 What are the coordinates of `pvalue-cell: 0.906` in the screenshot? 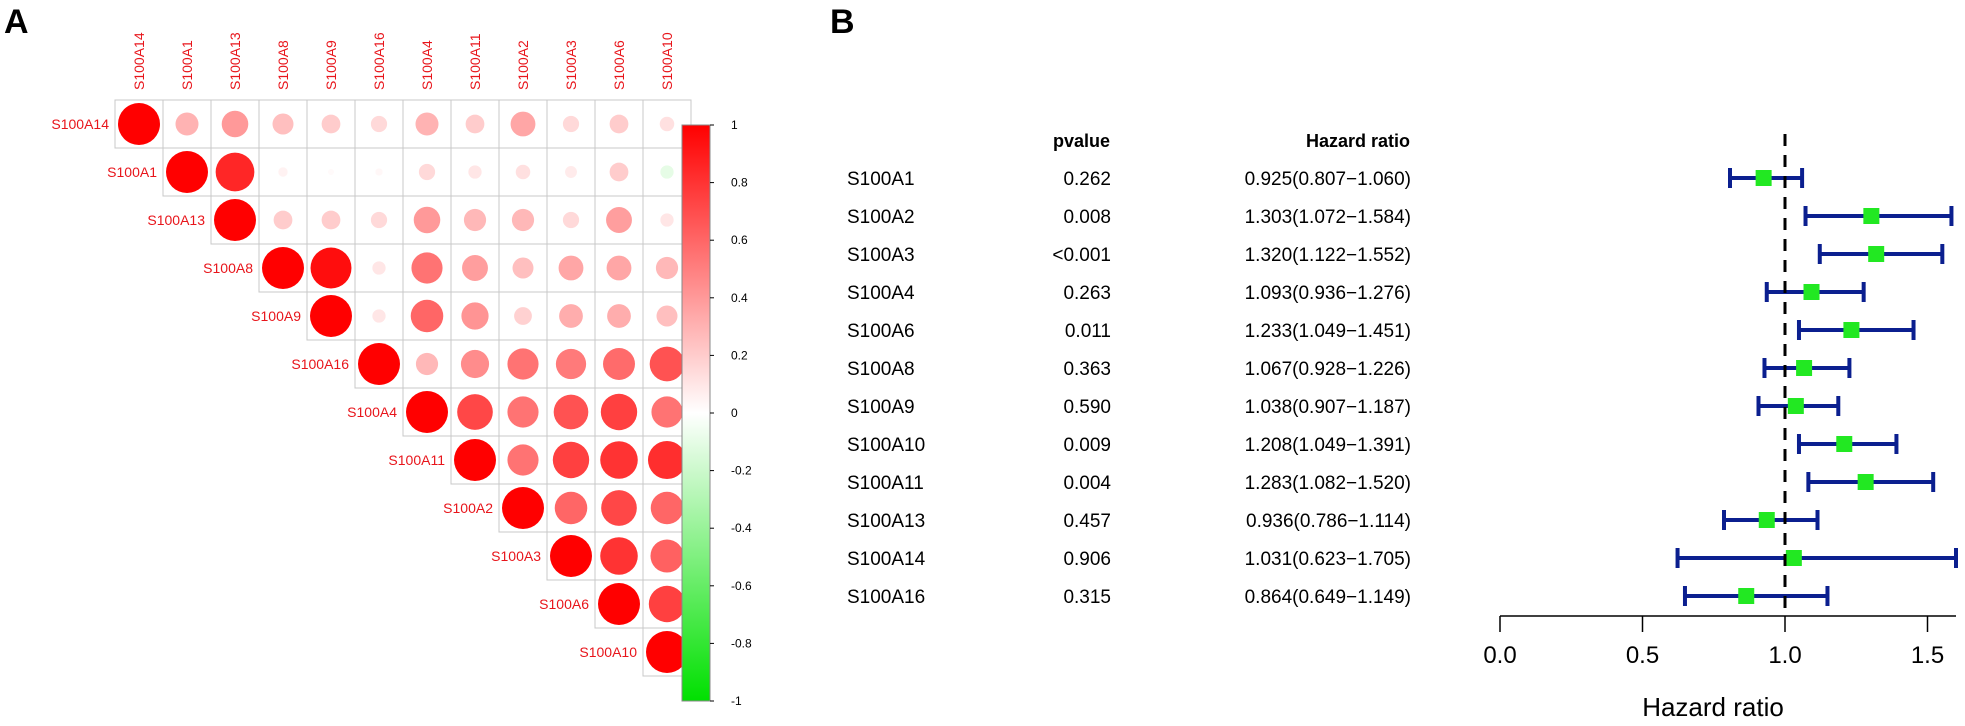 It's located at (1087, 559).